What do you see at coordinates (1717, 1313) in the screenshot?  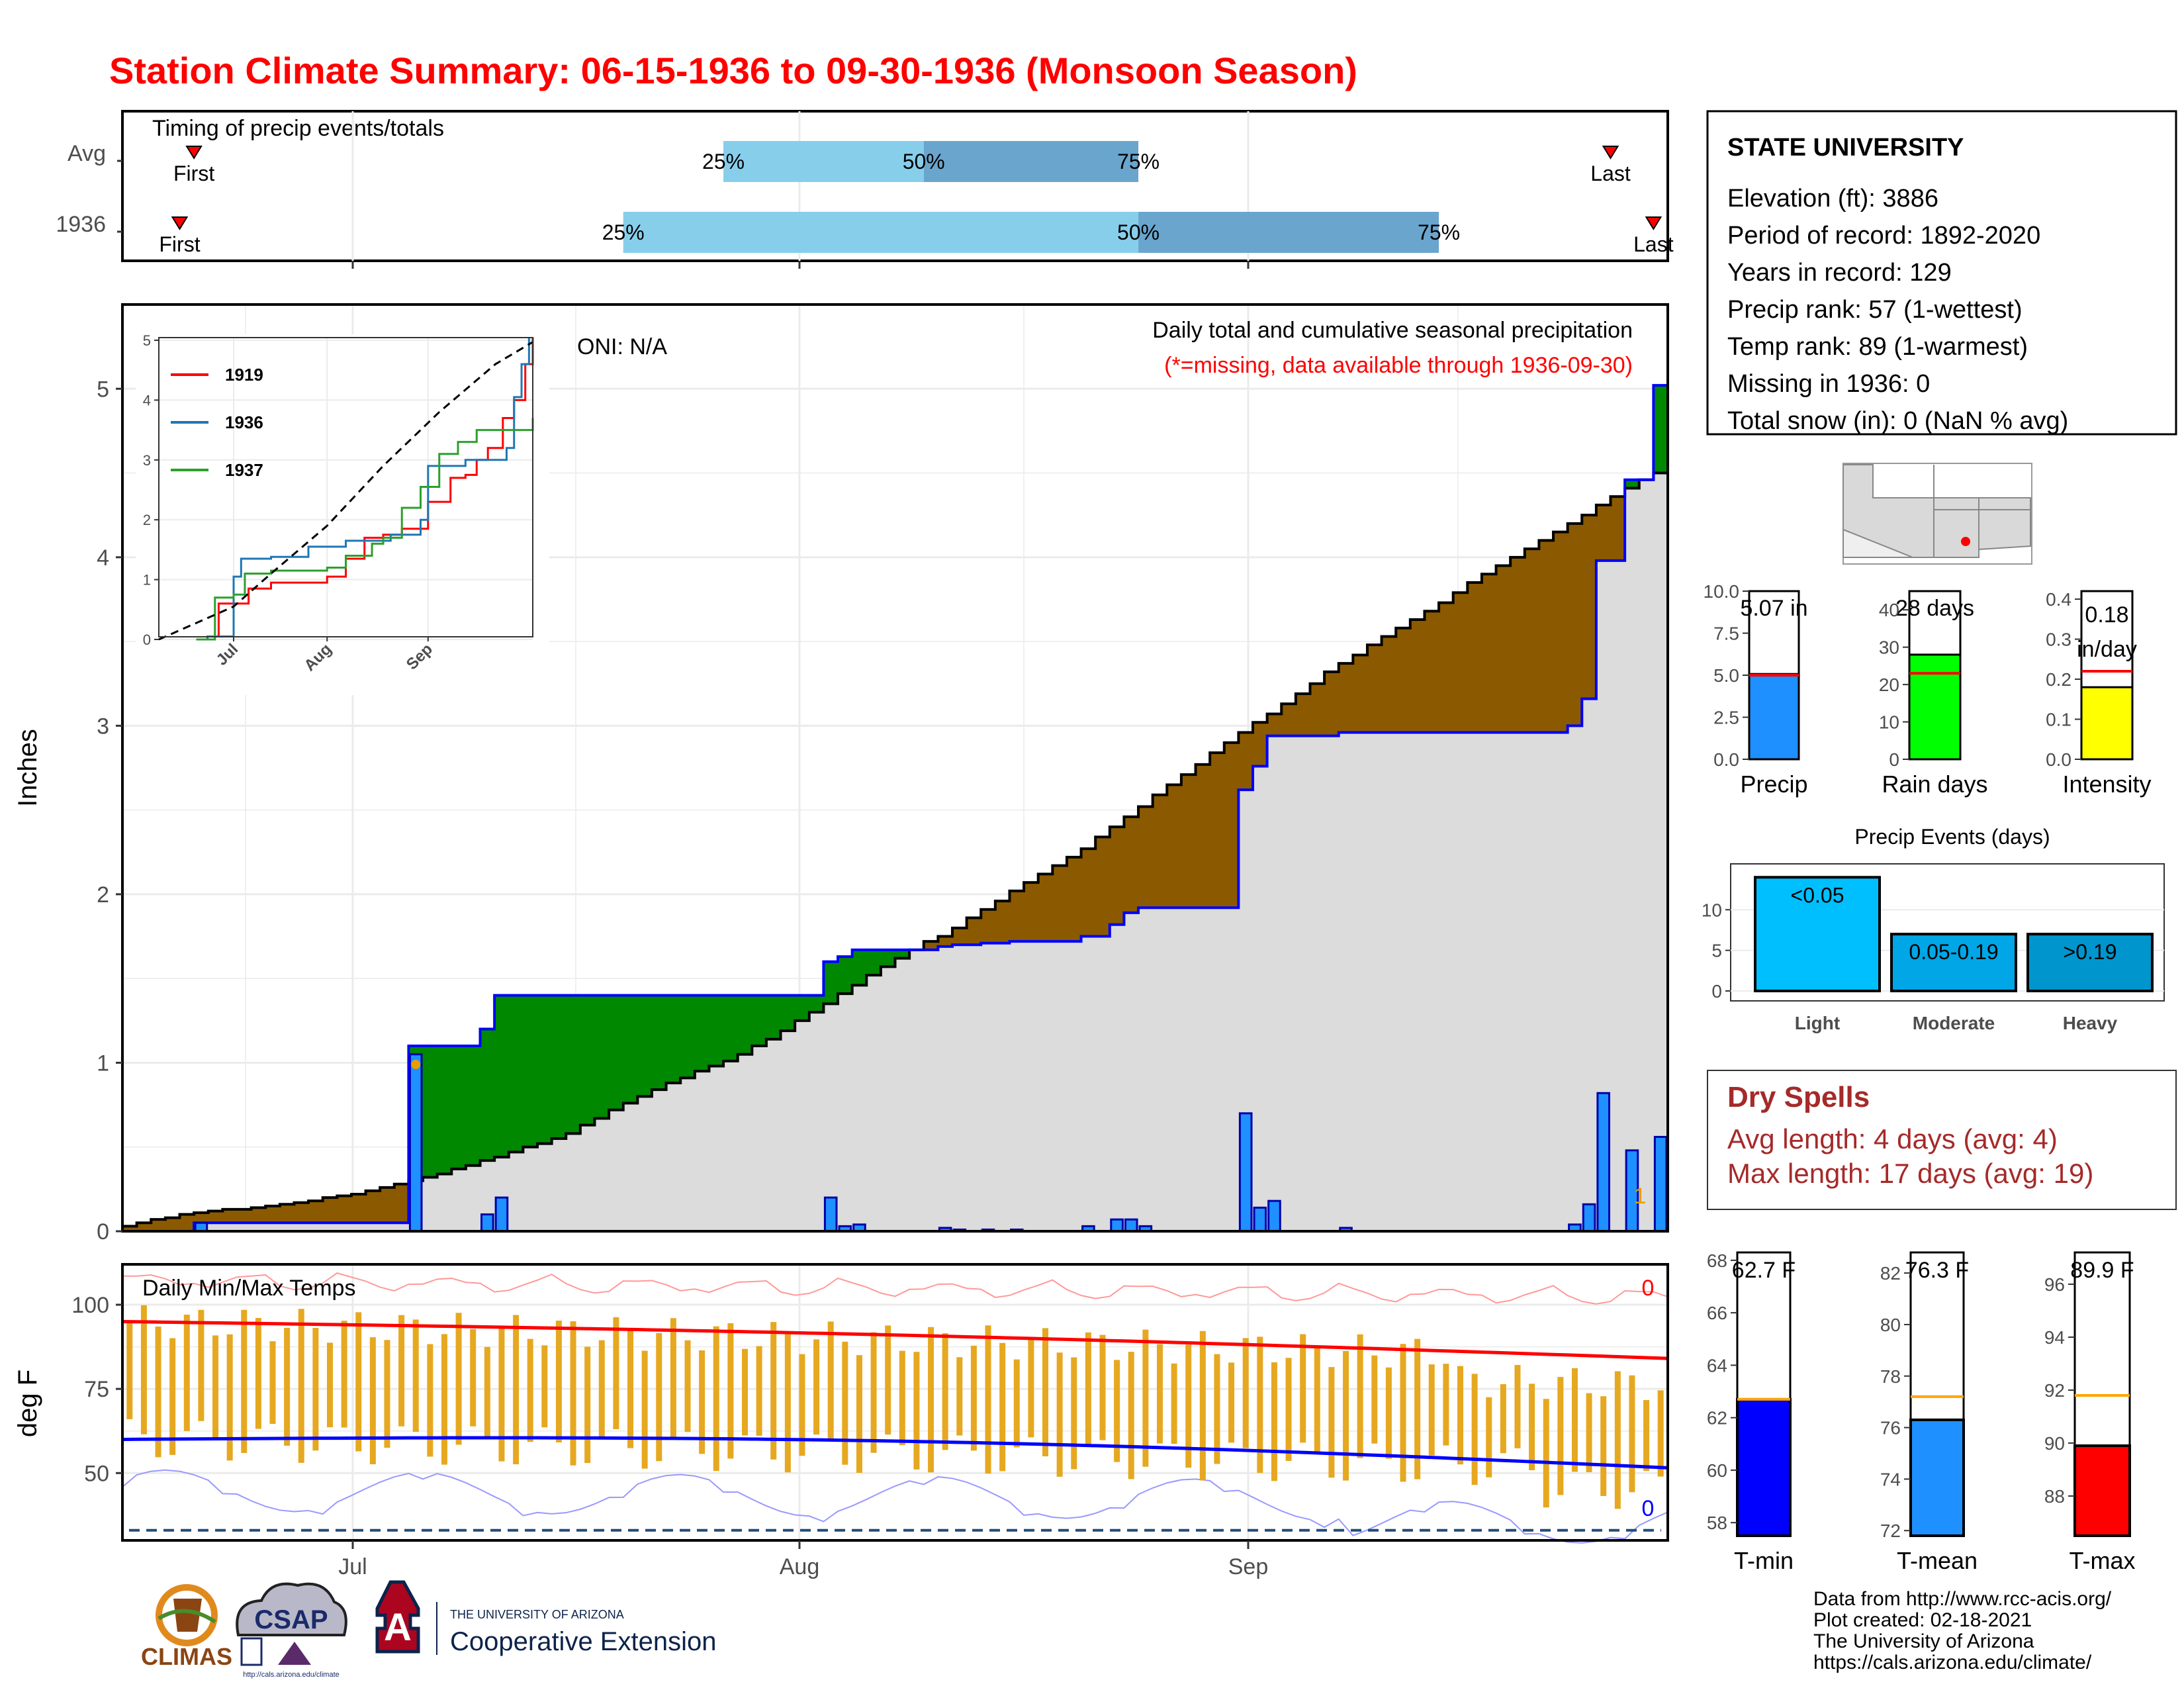 I see `temp-bar-tick-label: 66` at bounding box center [1717, 1313].